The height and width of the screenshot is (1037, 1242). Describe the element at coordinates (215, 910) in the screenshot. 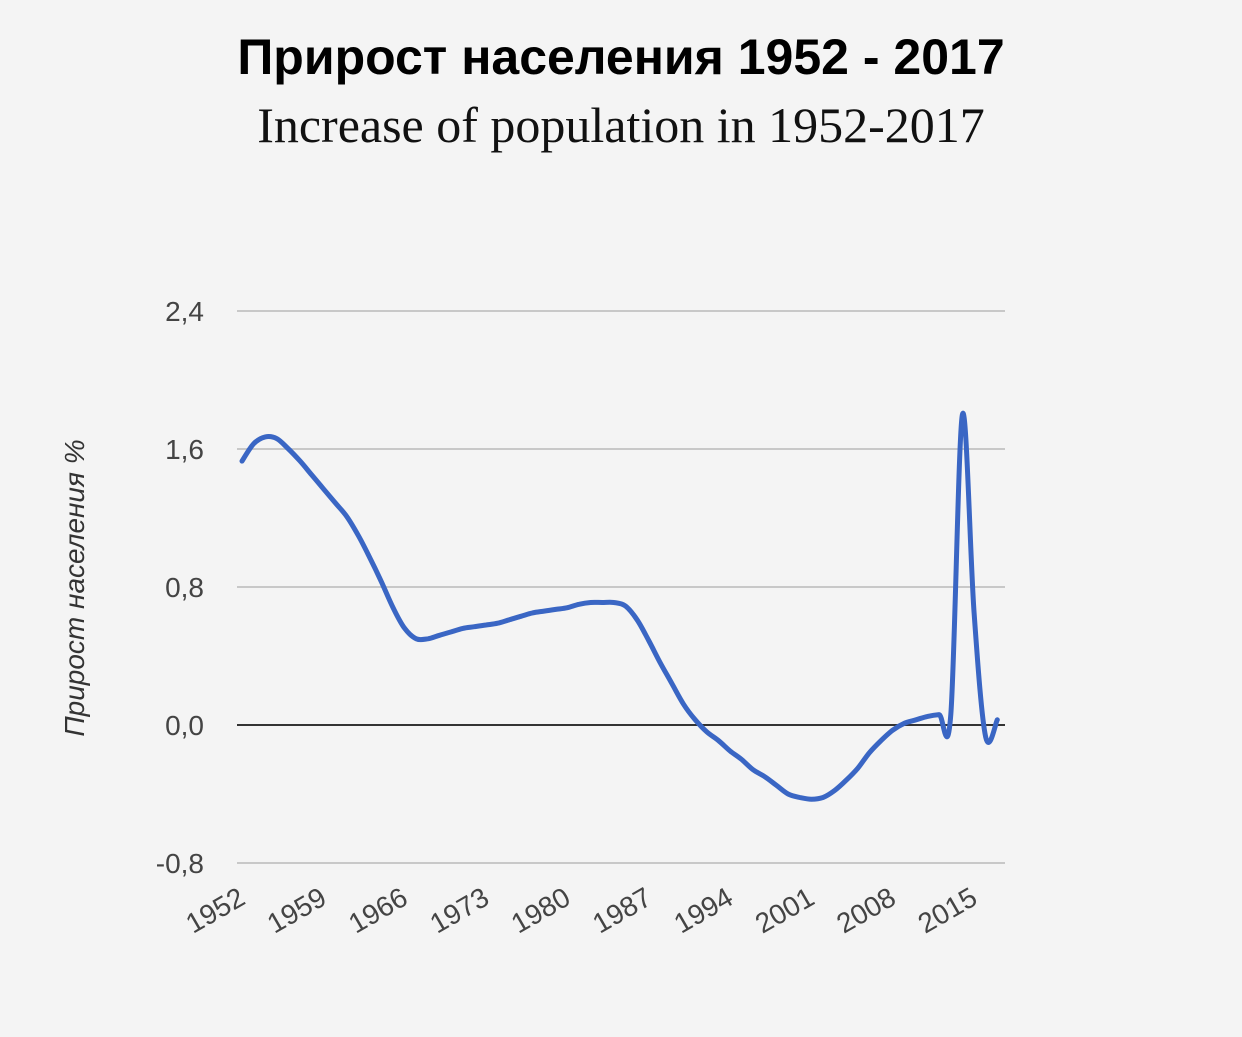

I see `x-tick-label: 1952` at that location.